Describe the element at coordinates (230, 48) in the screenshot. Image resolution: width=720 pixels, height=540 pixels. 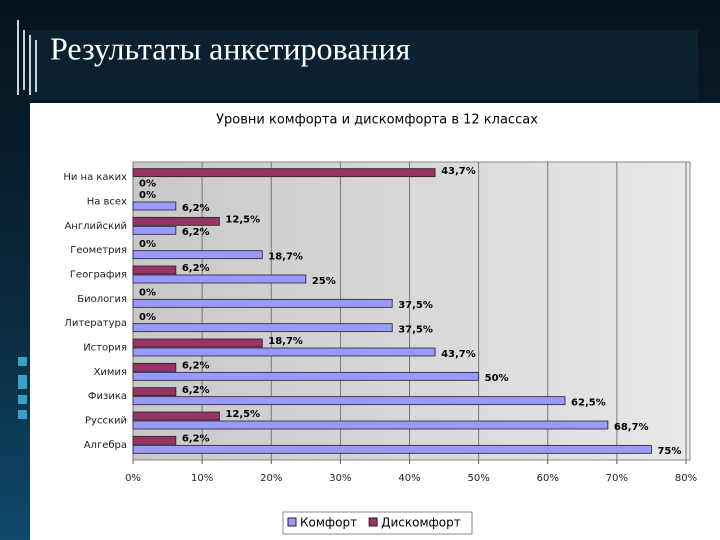
I see `slide-title: Результаты анкетирования` at that location.